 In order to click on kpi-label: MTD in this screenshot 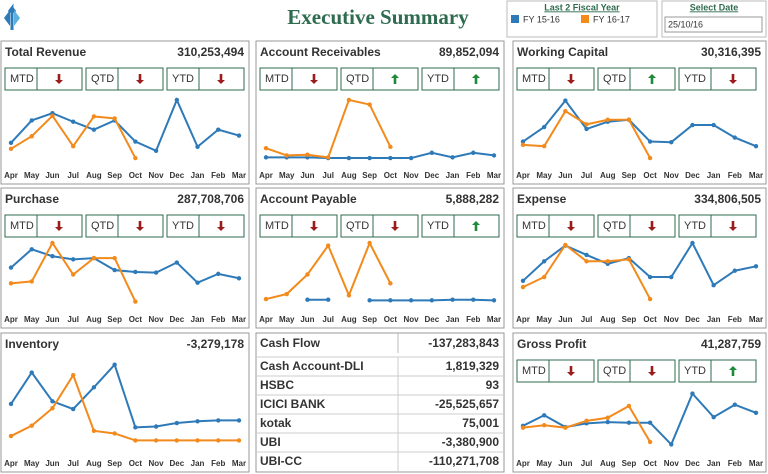, I will do `click(534, 226)`.